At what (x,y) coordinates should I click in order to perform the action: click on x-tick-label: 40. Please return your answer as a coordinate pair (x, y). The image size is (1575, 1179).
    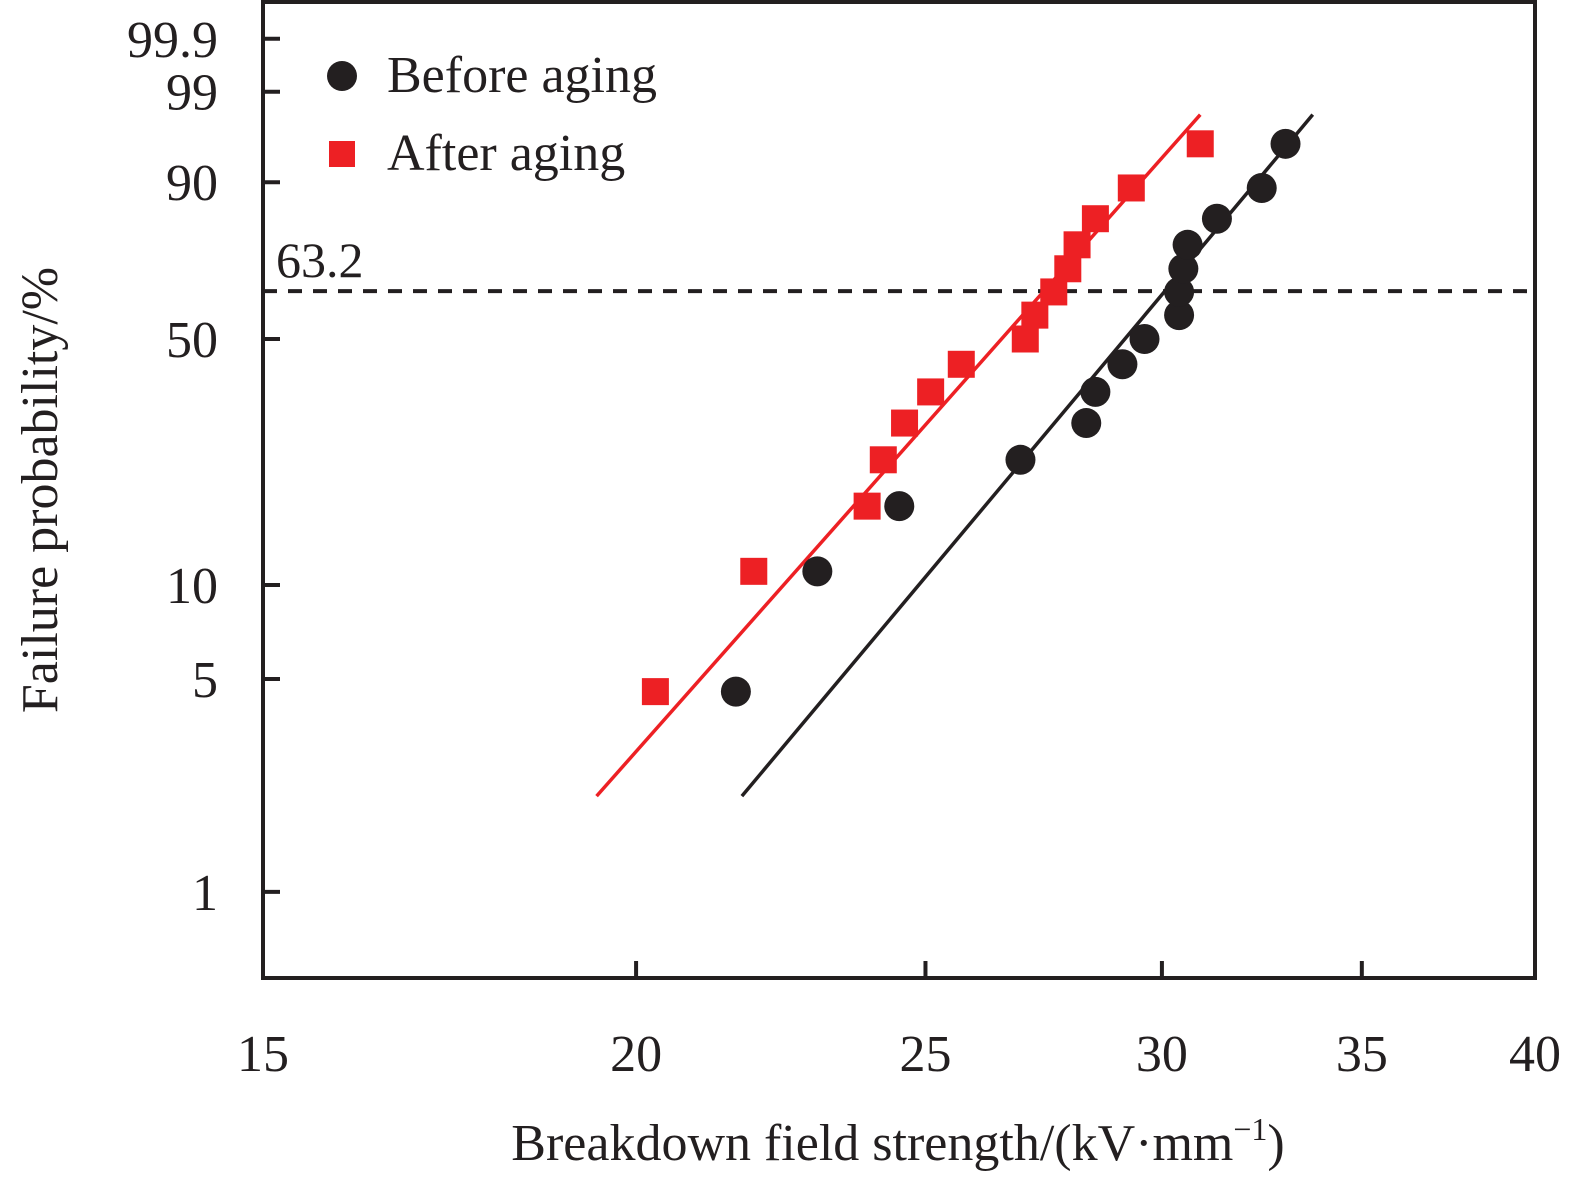
    Looking at the image, I should click on (1535, 1054).